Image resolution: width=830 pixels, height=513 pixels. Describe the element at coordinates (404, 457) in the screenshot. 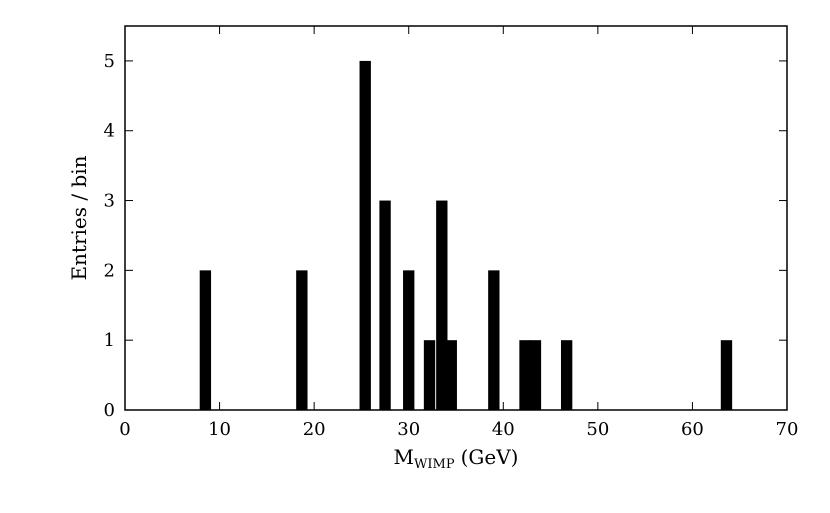

I see `x-axis-label-main: M` at that location.